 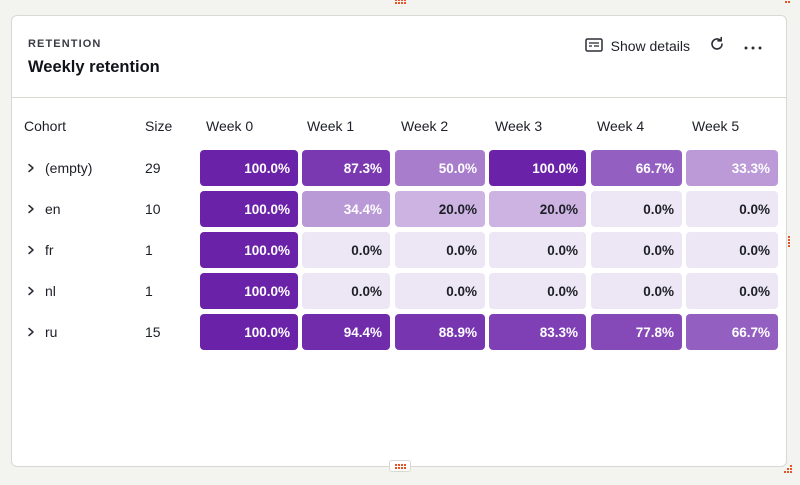 What do you see at coordinates (716, 126) in the screenshot?
I see `column-header-week: Week 5` at bounding box center [716, 126].